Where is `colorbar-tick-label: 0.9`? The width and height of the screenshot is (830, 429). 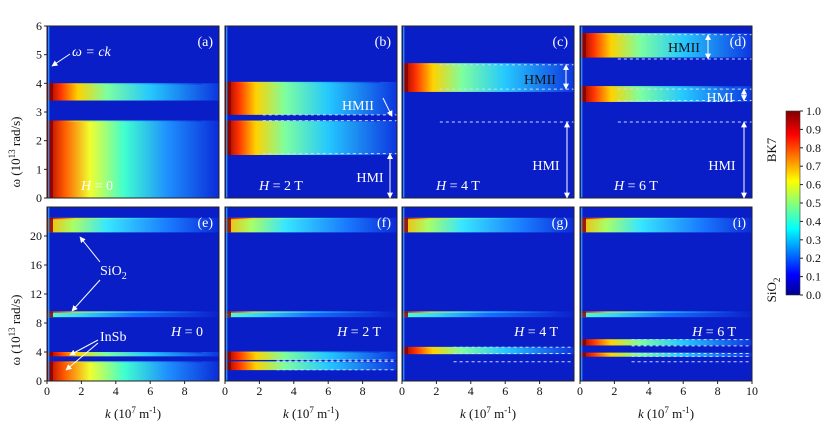 colorbar-tick-label: 0.9 is located at coordinates (813, 129).